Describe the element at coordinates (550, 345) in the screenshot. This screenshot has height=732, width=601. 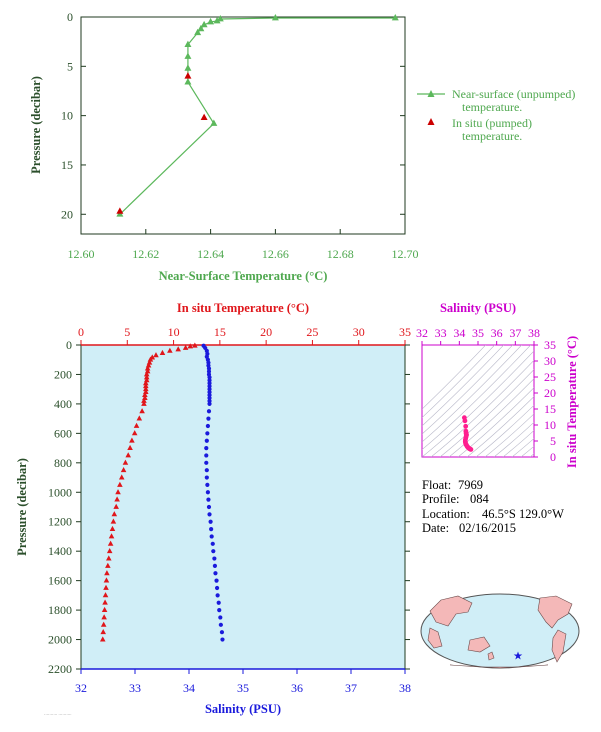
I see `ts-temperature-tick-label: 35` at that location.